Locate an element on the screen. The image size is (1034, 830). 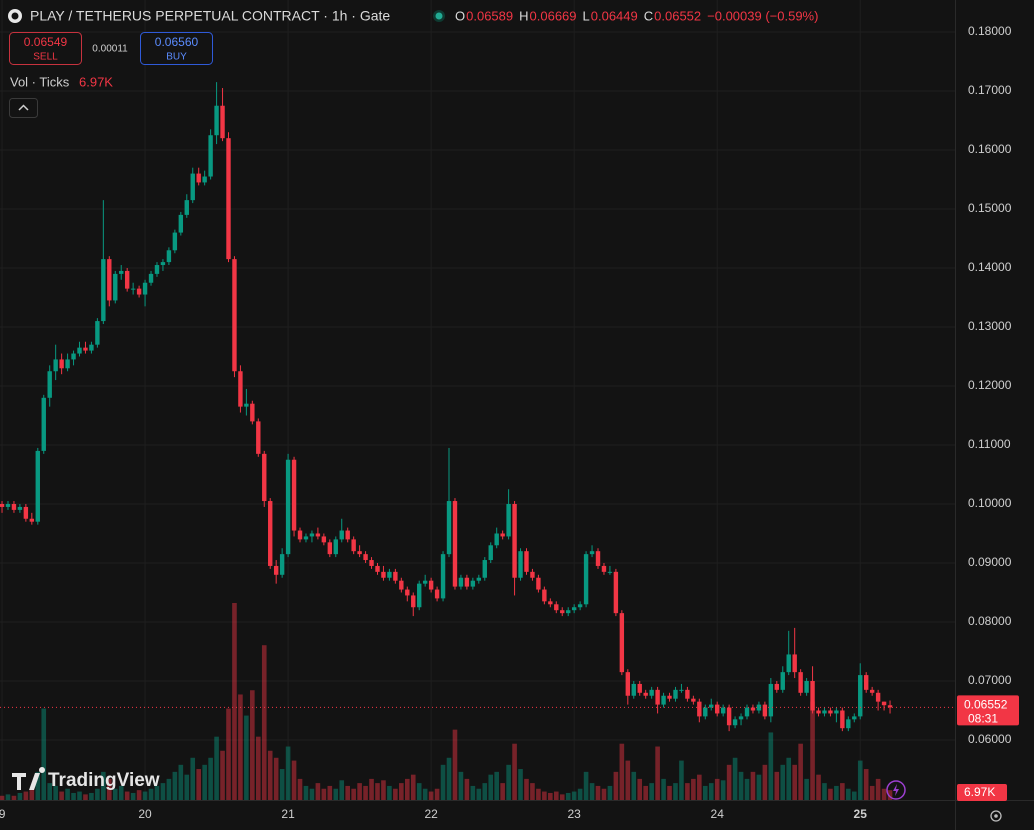
buy-price: 0.06560 is located at coordinates (177, 42).